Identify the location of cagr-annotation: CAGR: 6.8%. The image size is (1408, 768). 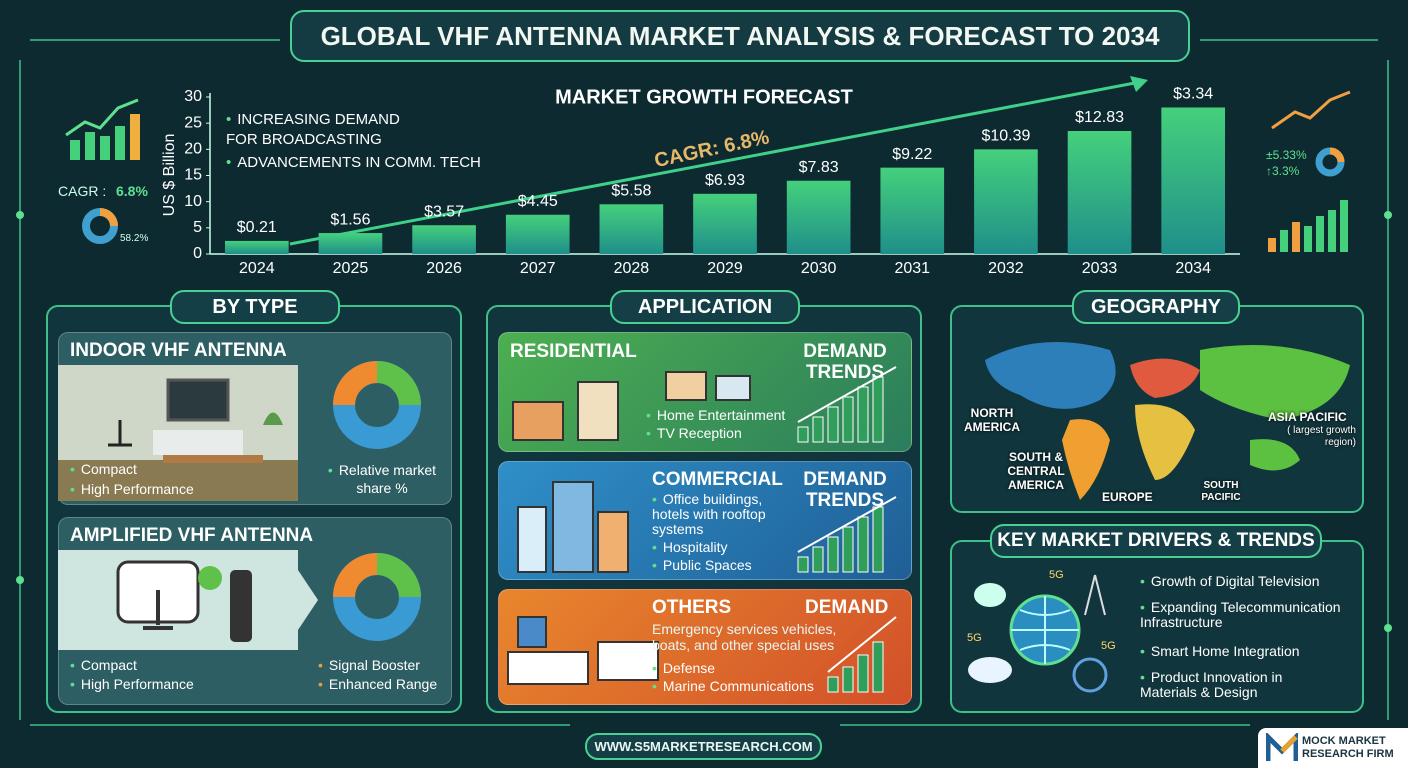
(711, 149).